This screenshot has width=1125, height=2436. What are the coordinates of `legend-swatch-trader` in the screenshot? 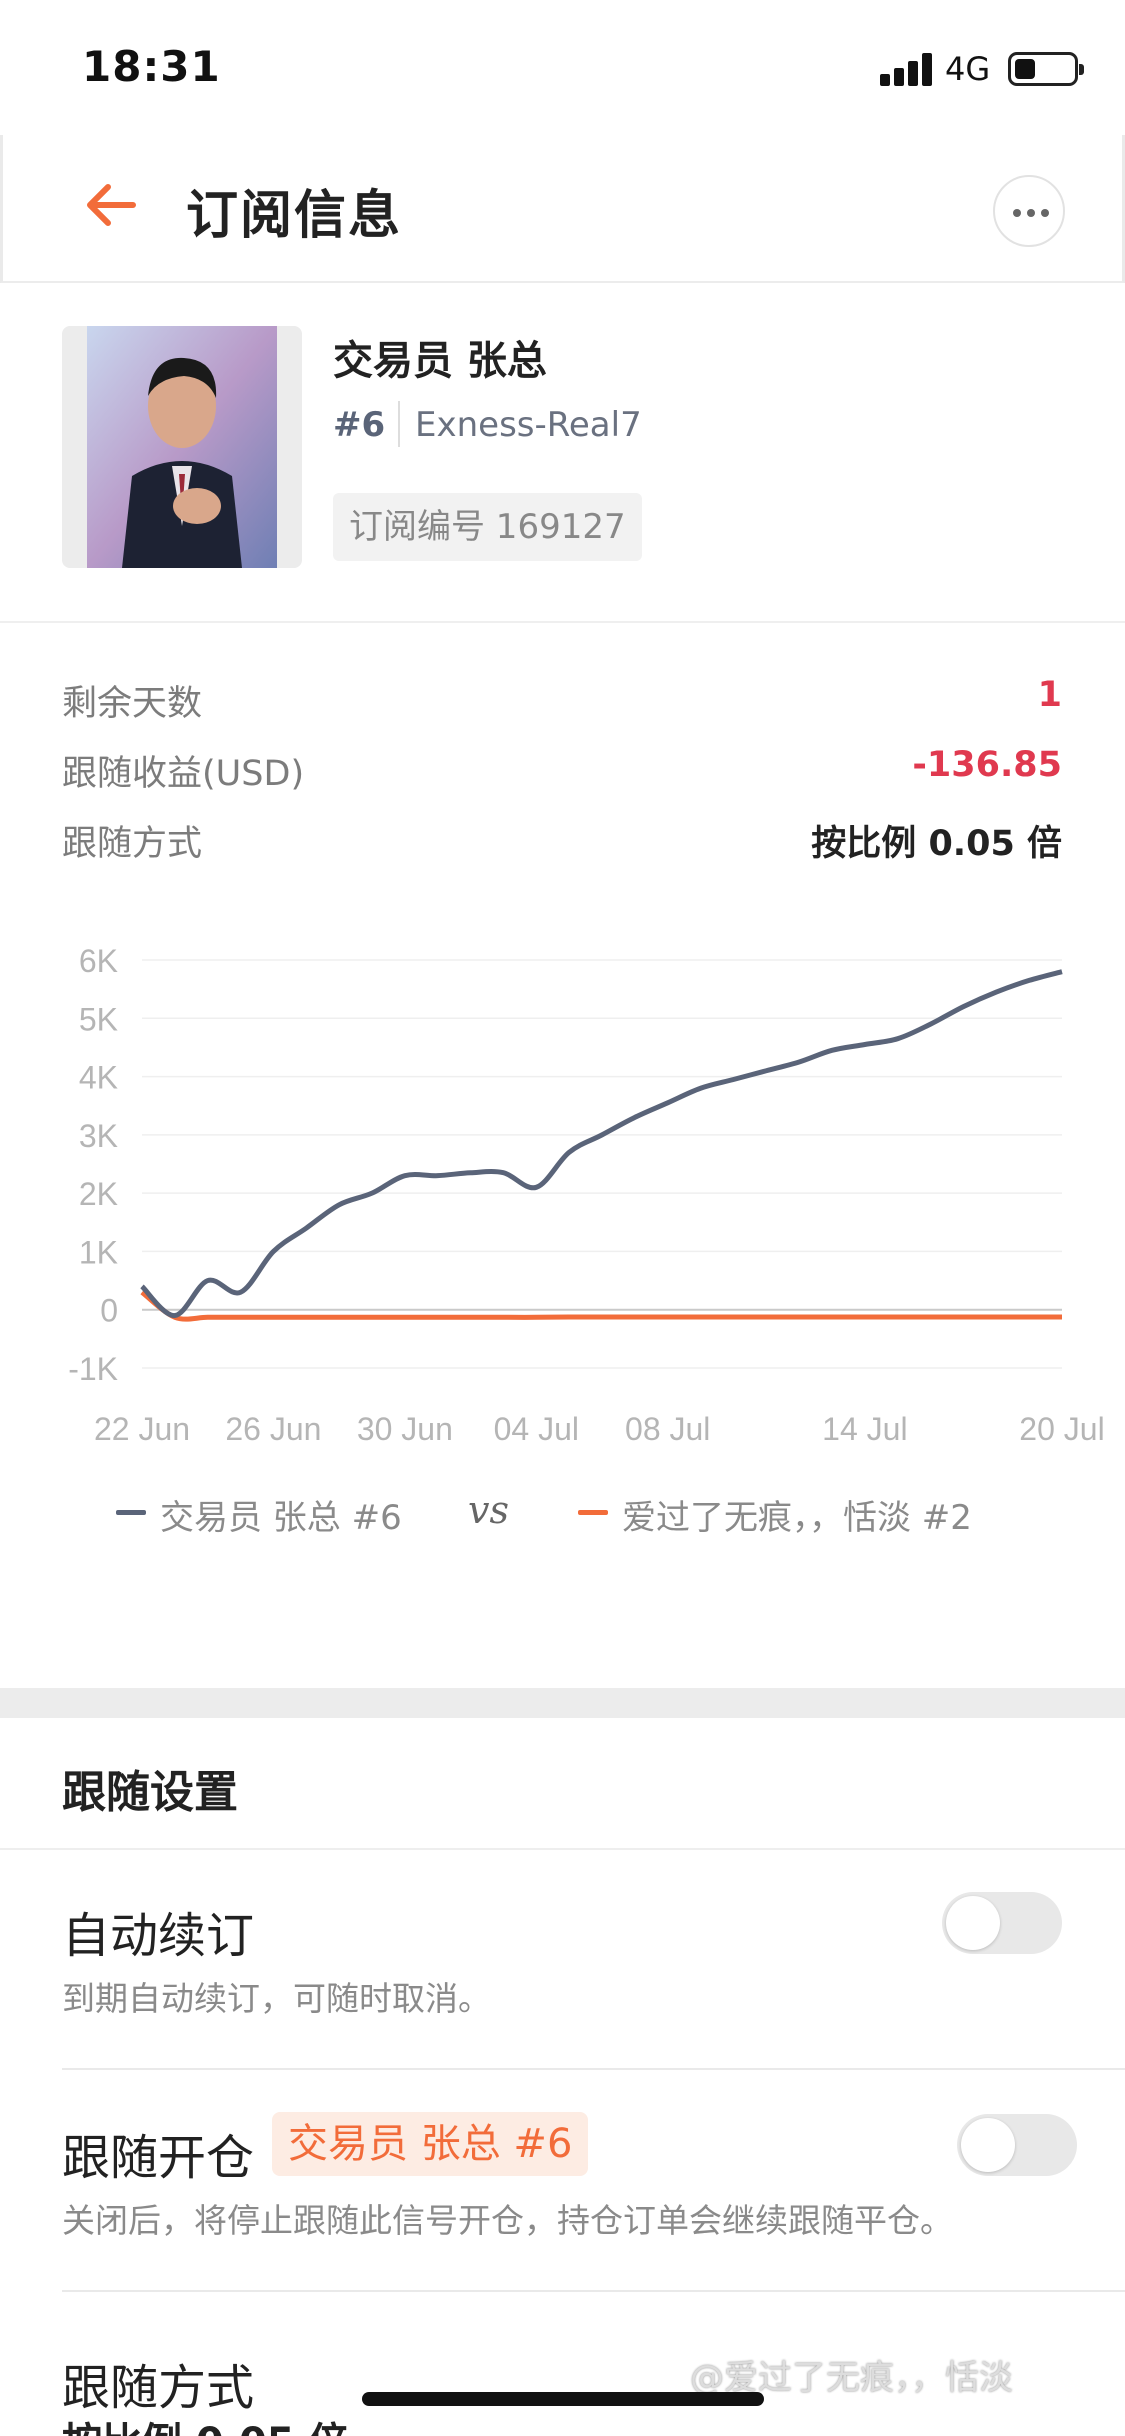 It's located at (131, 1512).